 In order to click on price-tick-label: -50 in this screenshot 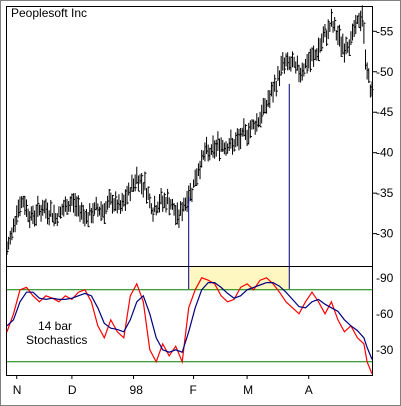, I will do `click(385, 72)`.